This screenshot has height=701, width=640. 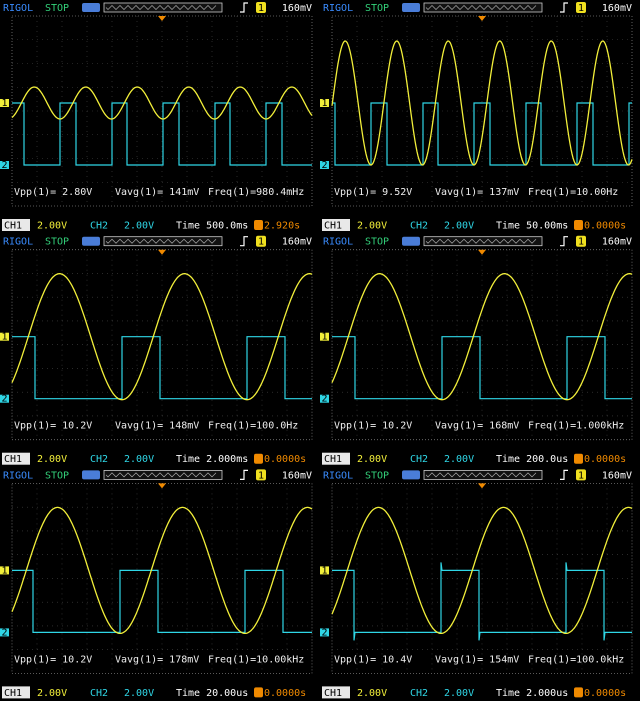 What do you see at coordinates (477, 659) in the screenshot?
I see `measurement: Vavg(1)= 154mV` at bounding box center [477, 659].